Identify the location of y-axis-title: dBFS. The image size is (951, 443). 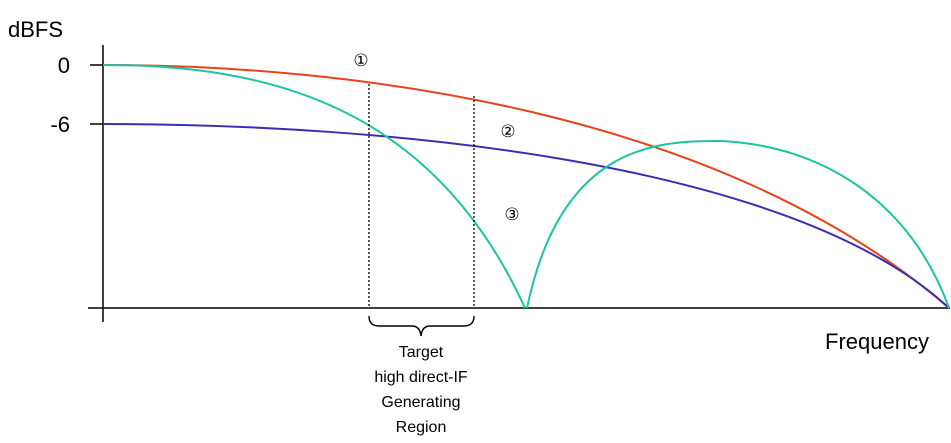
(35, 29).